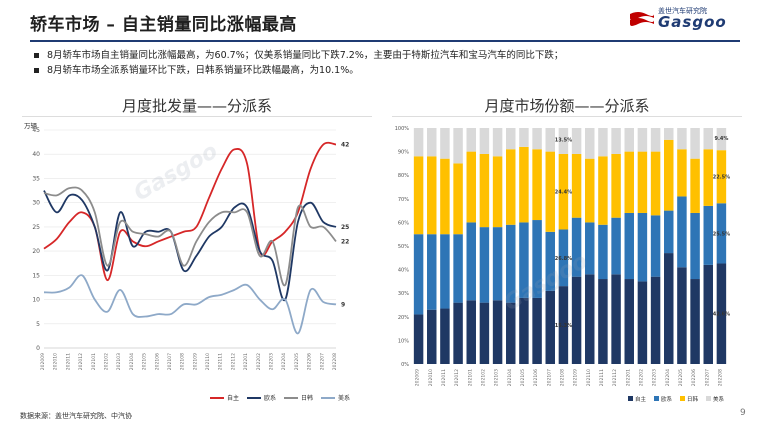 This screenshot has width=760, height=428. I want to click on y-tick-label: 0, so click(38, 348).